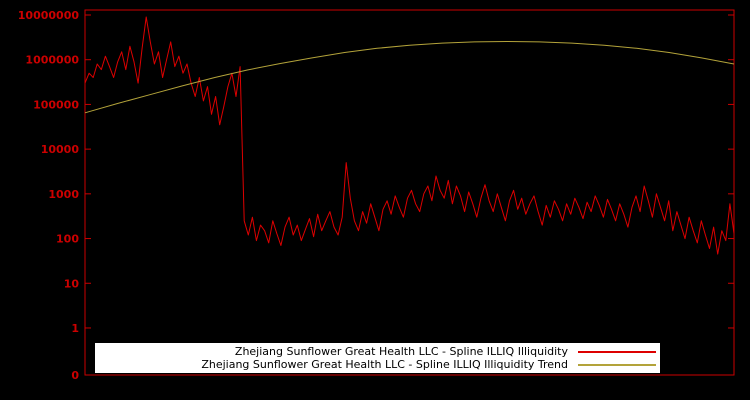 The height and width of the screenshot is (400, 750). Describe the element at coordinates (49, 15) in the screenshot. I see `y-tick-label: 10000000` at that location.